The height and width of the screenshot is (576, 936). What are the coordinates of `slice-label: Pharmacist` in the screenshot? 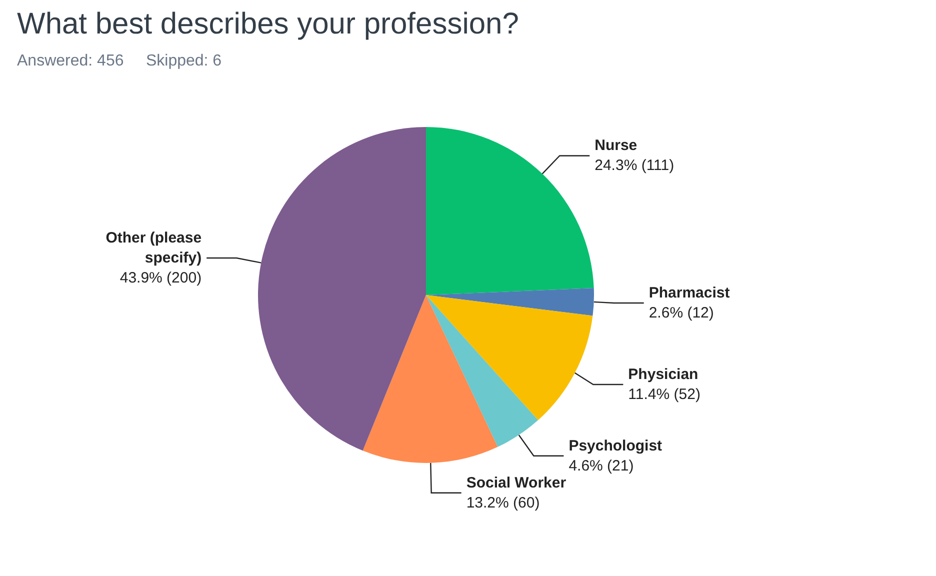 It's located at (689, 293).